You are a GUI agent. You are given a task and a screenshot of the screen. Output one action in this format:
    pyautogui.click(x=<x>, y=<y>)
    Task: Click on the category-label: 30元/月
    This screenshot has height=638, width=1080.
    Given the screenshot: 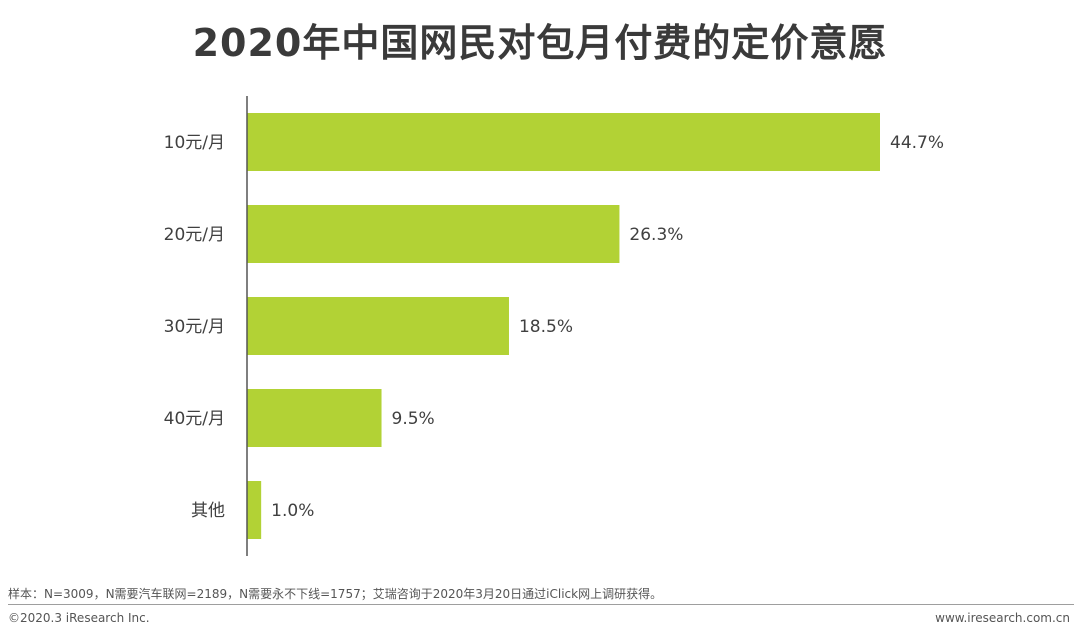 What is the action you would take?
    pyautogui.click(x=194, y=327)
    